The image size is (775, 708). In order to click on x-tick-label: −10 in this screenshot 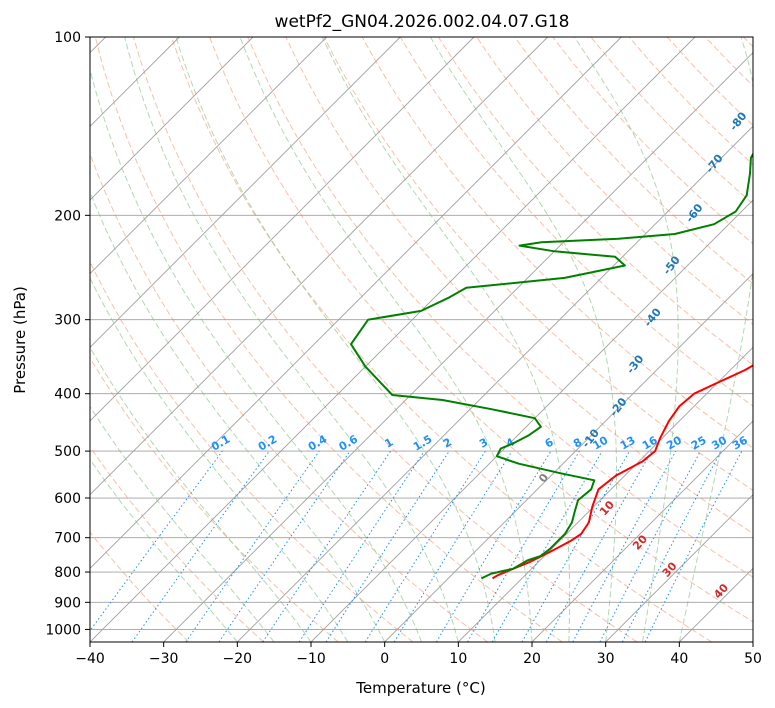, I will do `click(311, 659)`.